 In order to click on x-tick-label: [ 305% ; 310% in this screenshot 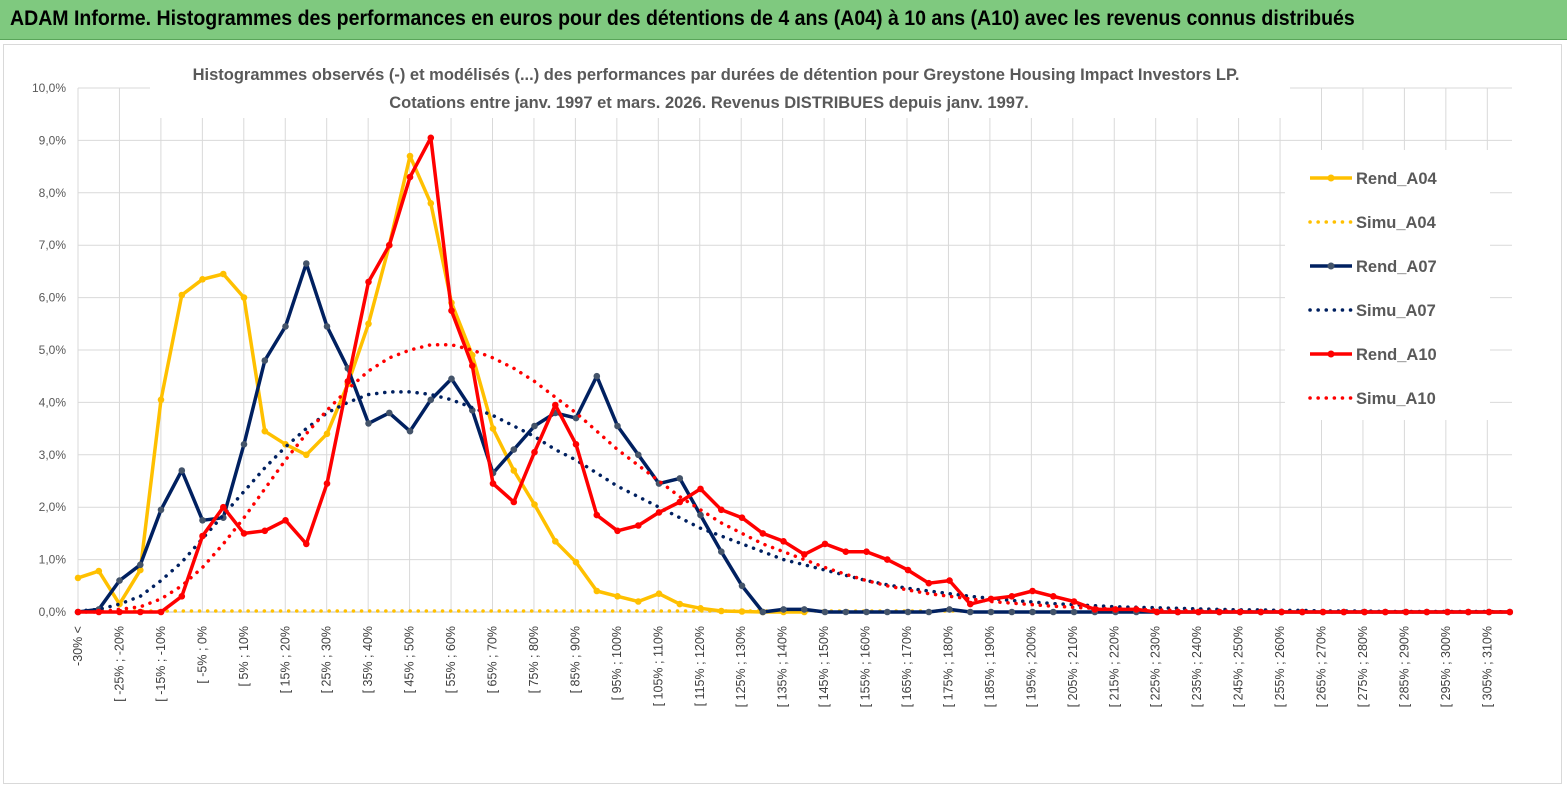, I will do `click(1487, 666)`.